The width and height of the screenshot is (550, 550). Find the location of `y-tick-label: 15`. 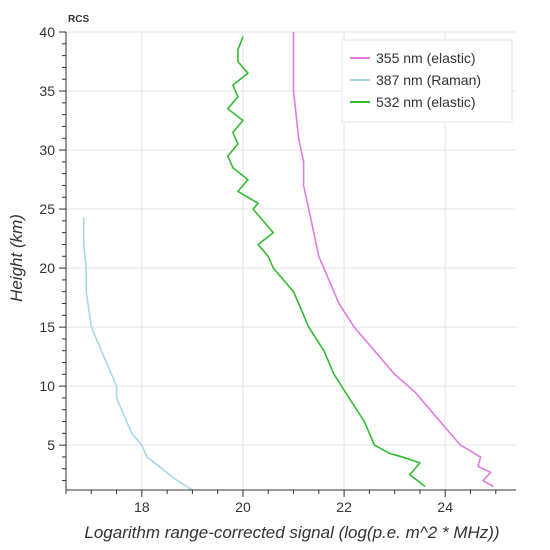

y-tick-label: 15 is located at coordinates (47, 327).